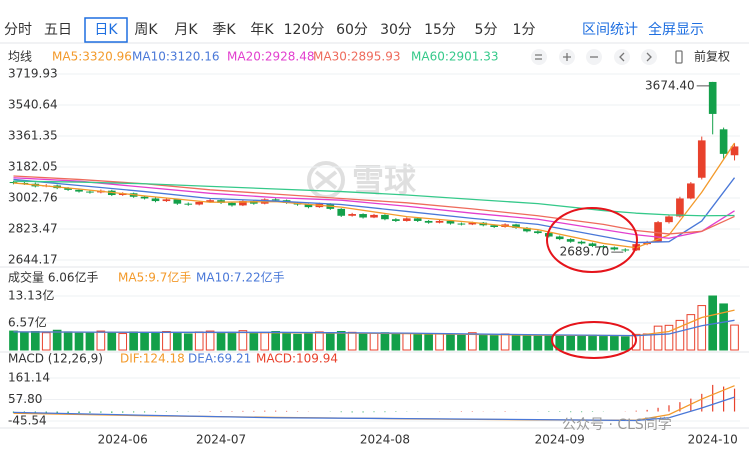 Image resolution: width=749 pixels, height=456 pixels. What do you see at coordinates (304, 30) in the screenshot?
I see `tab: 120分` at bounding box center [304, 30].